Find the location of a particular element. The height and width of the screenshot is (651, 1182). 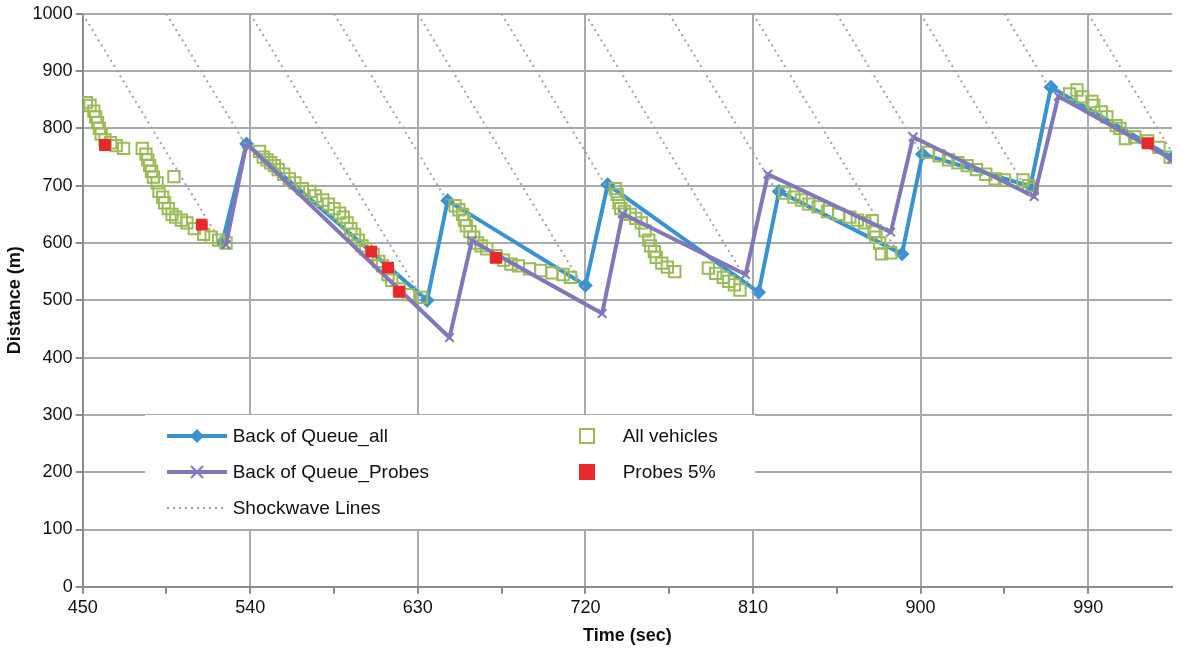

y-tick-label: 700 is located at coordinates (57, 184).